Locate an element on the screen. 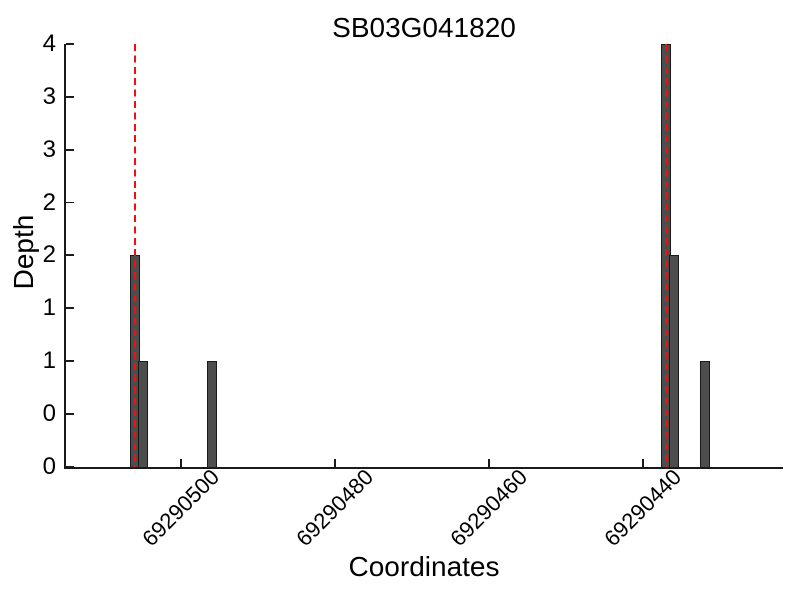 The height and width of the screenshot is (600, 800). x-tick-label: 69290440 is located at coordinates (643, 508).